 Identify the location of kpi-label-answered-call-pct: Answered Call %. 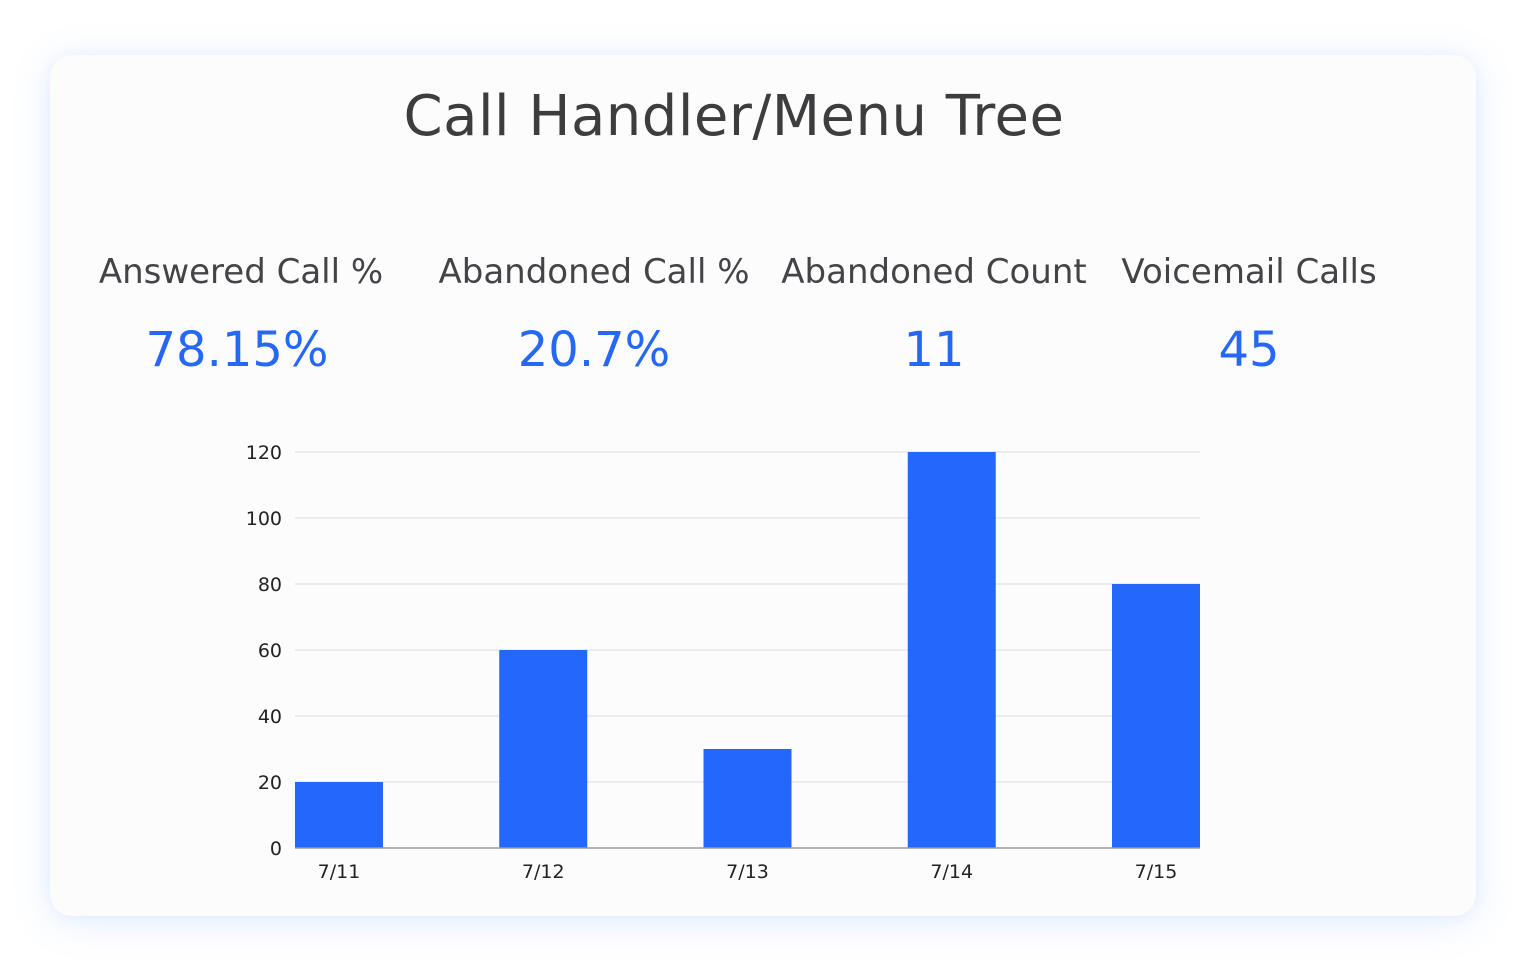
(241, 272).